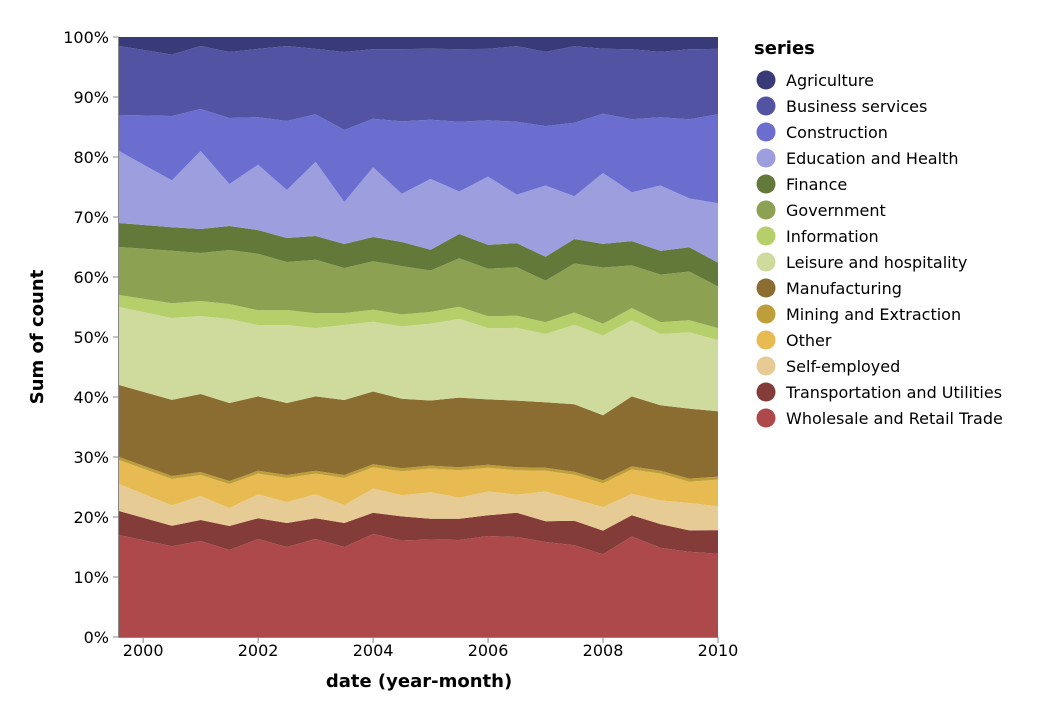 The width and height of the screenshot is (1038, 708). Describe the element at coordinates (91, 397) in the screenshot. I see `y-tick-label: 40%` at that location.